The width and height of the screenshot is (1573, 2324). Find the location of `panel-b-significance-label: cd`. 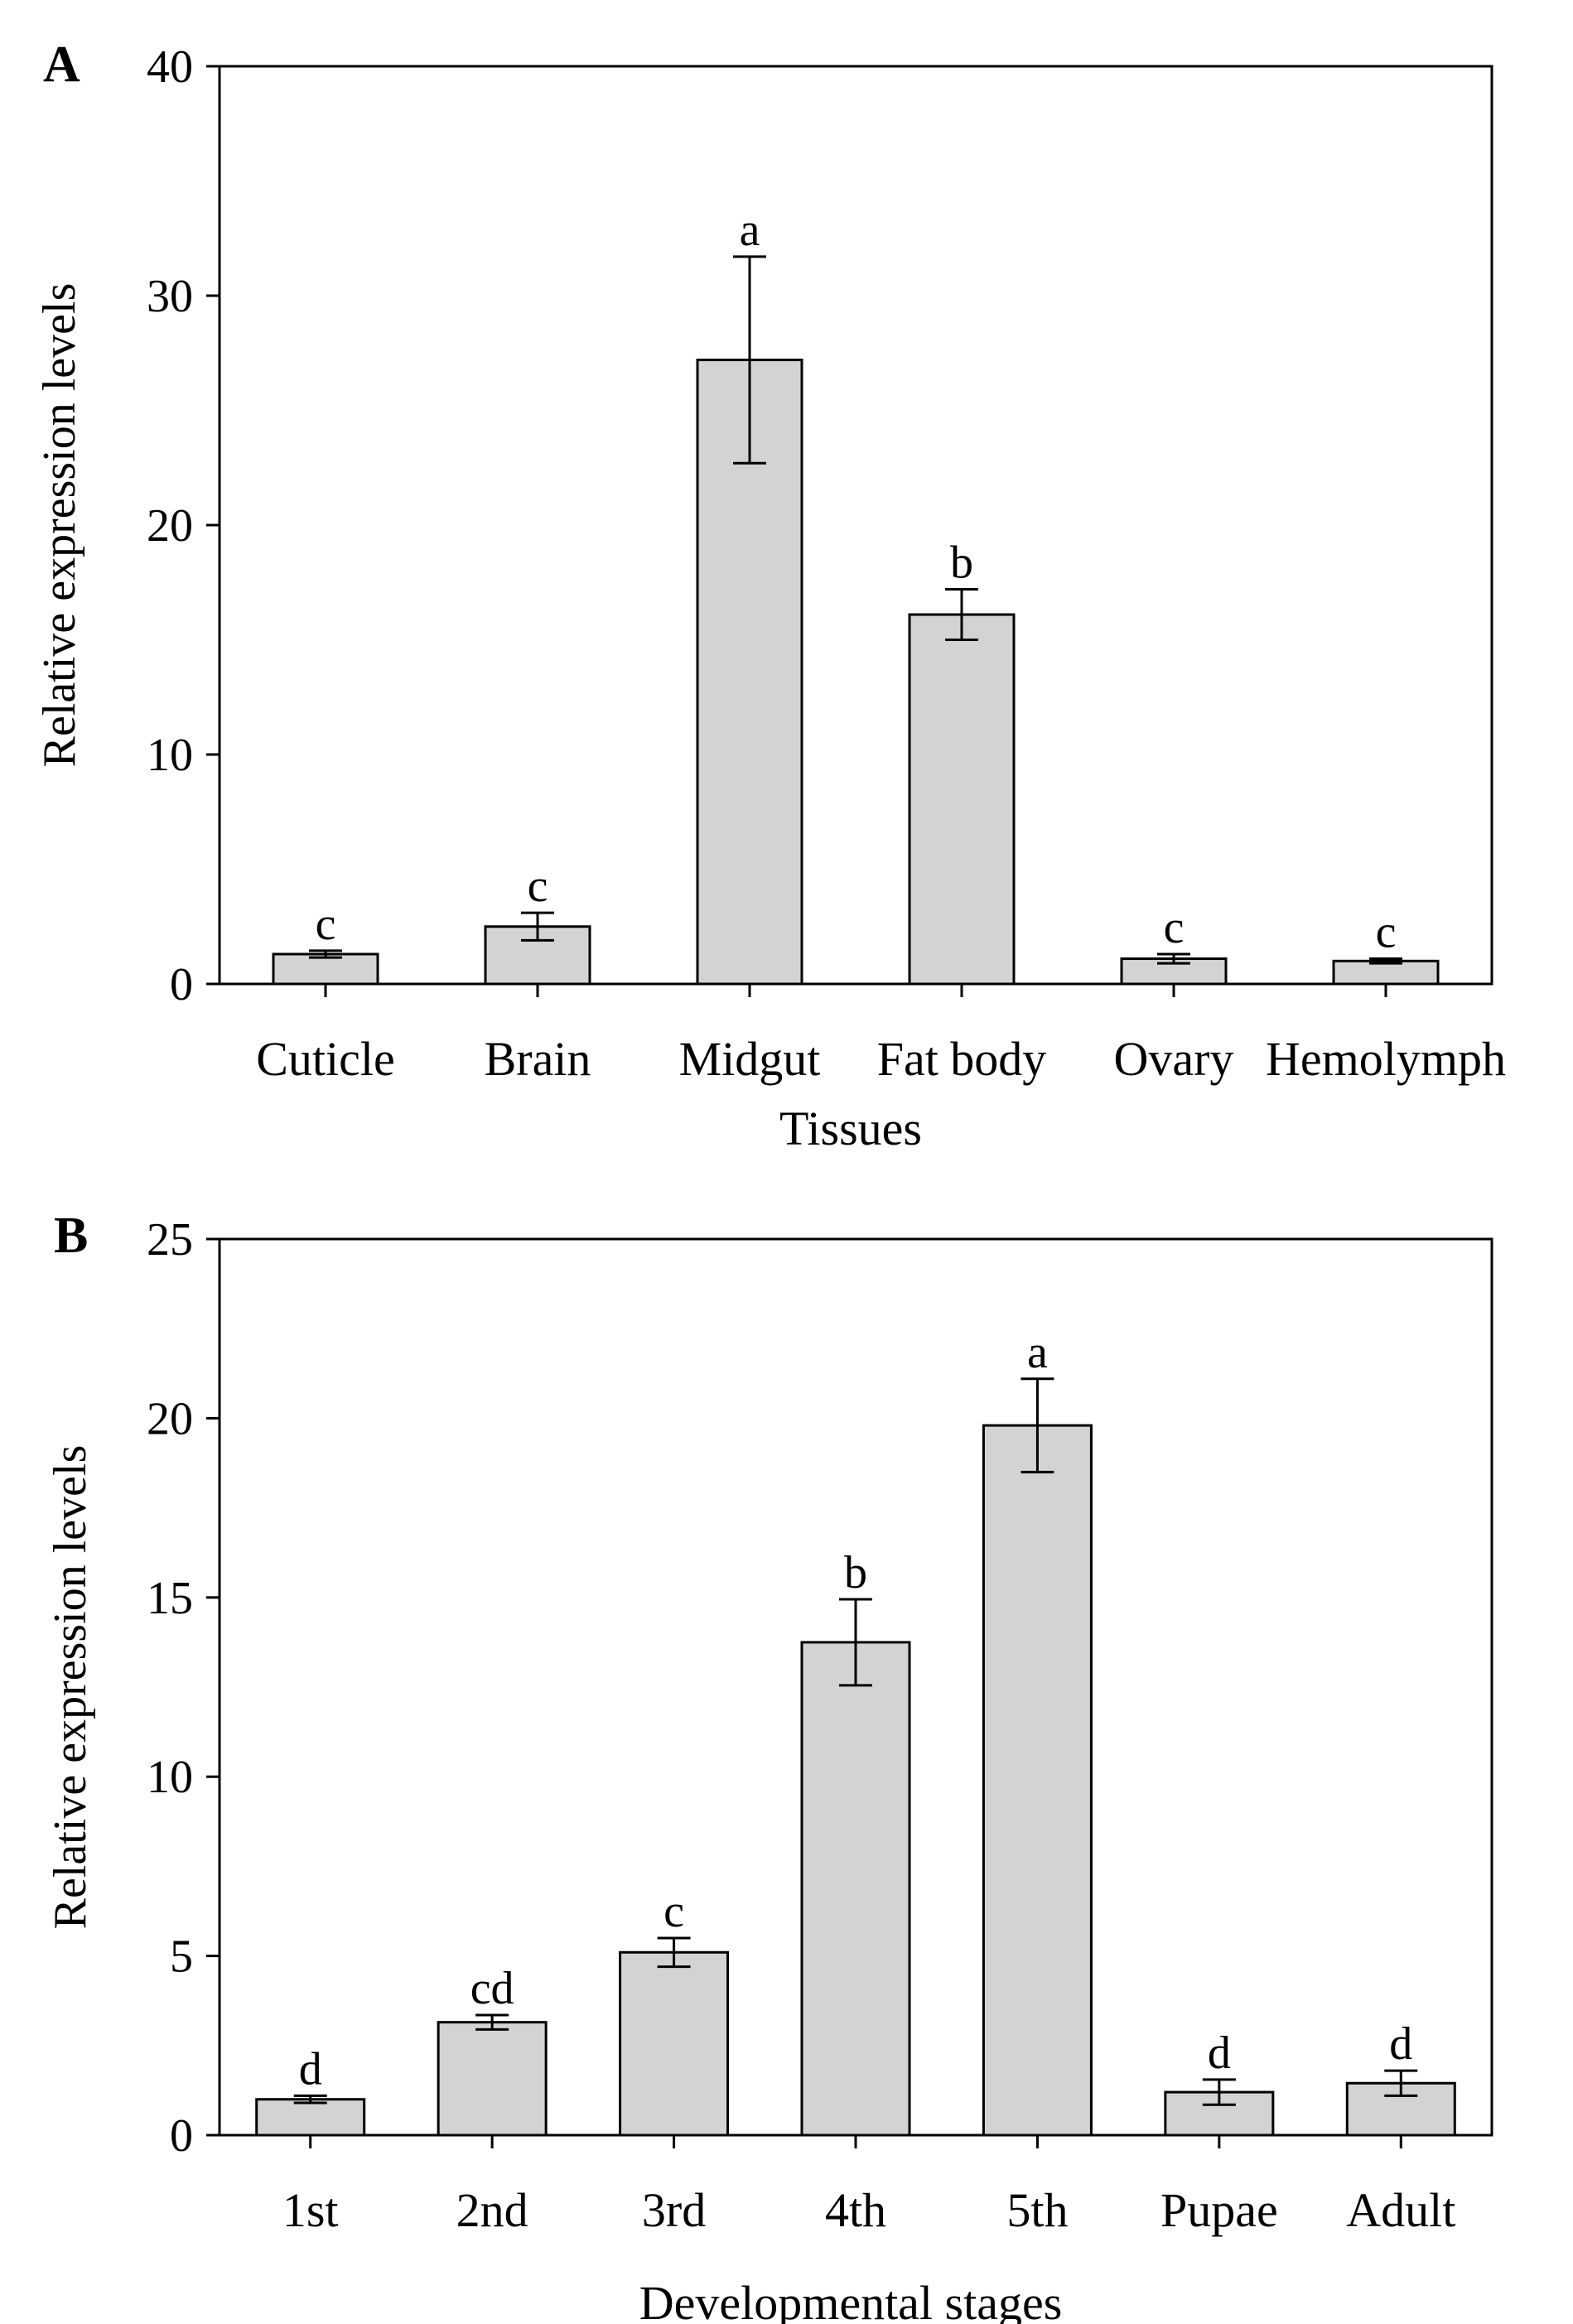

panel-b-significance-label: cd is located at coordinates (492, 1989).